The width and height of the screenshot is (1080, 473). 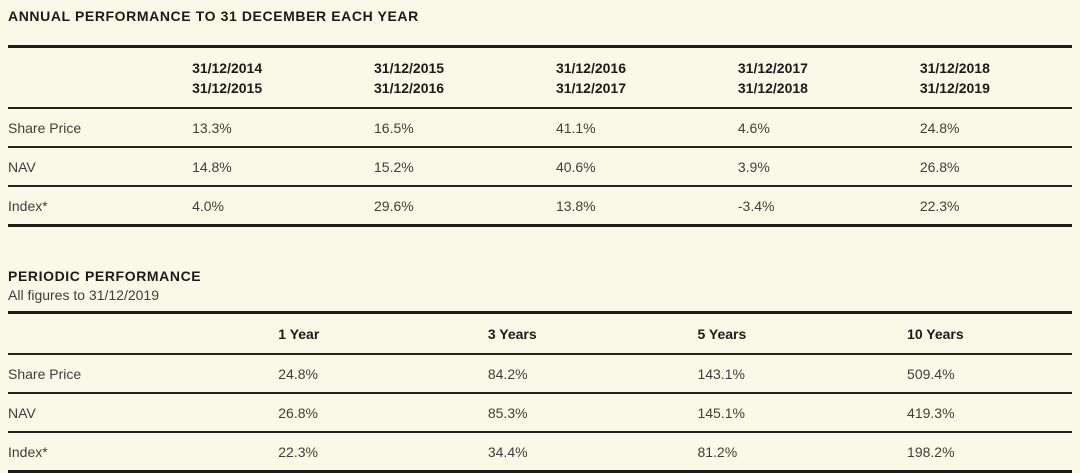 What do you see at coordinates (989, 374) in the screenshot?
I see `table-cell: 509.4%` at bounding box center [989, 374].